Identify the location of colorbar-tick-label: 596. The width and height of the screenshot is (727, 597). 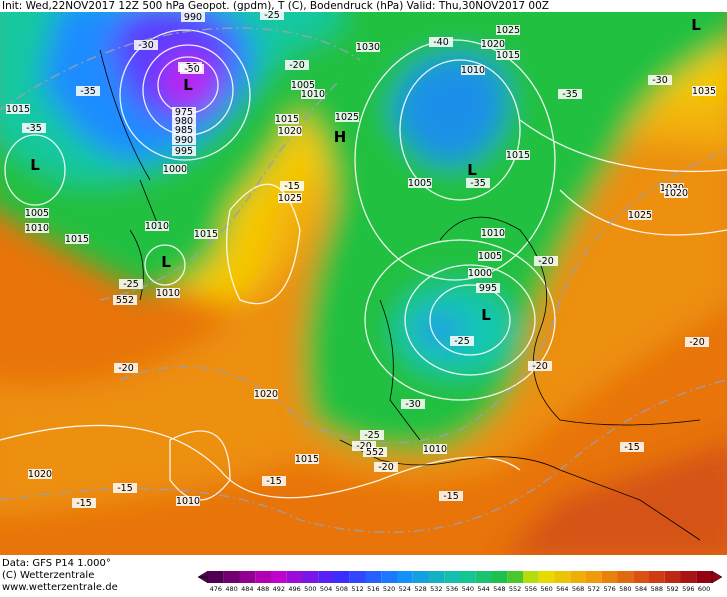
(688, 589).